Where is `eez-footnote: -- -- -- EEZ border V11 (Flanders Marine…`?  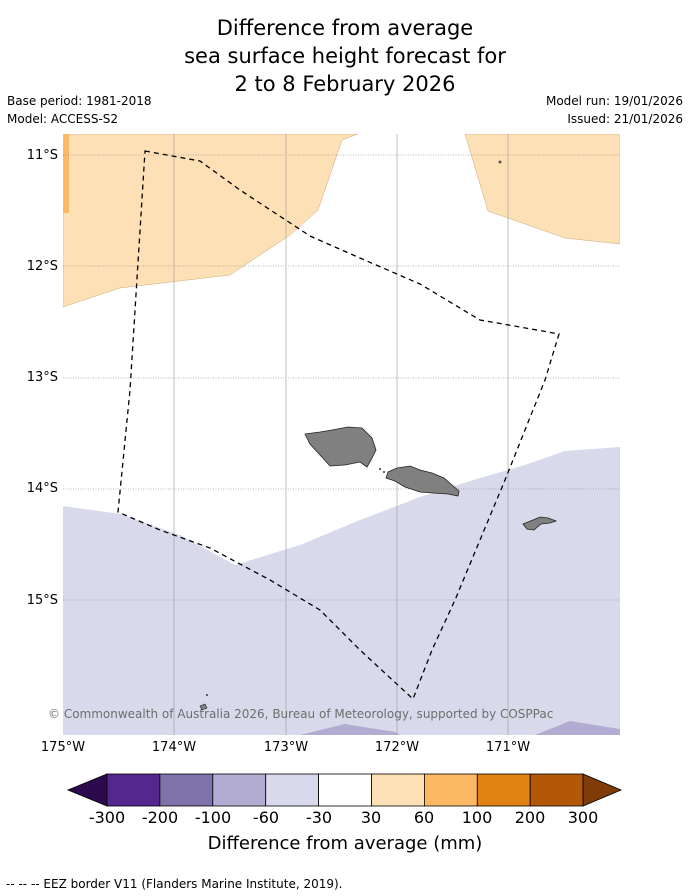 eez-footnote: -- -- -- EEZ border V11 (Flanders Marine… is located at coordinates (174, 884).